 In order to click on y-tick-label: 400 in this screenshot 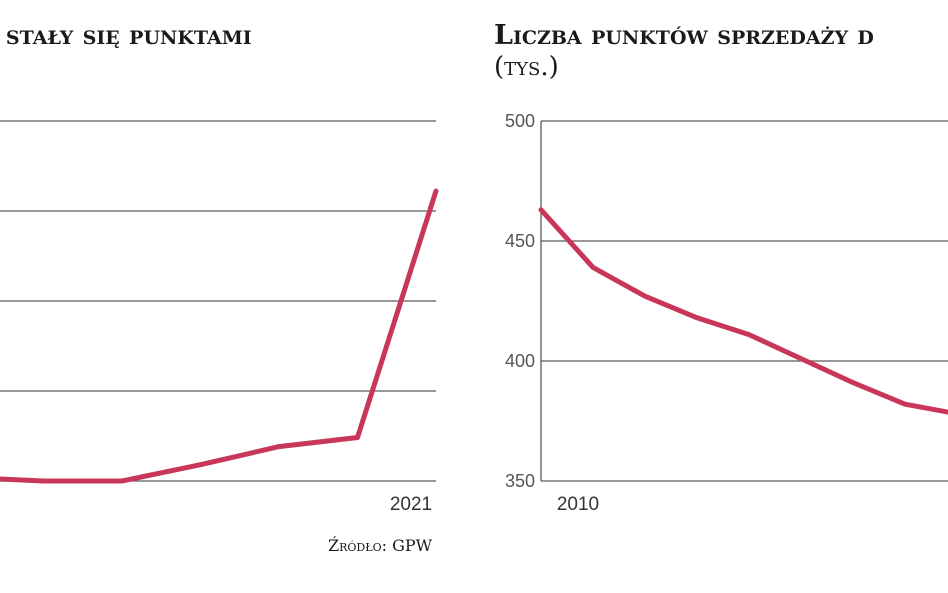, I will do `click(520, 361)`.